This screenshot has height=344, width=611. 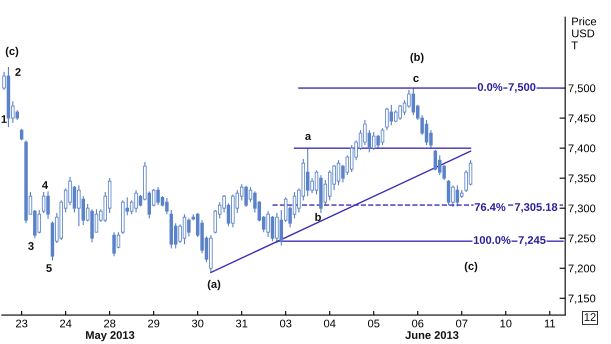 I want to click on x-tick-label: 06, so click(x=418, y=324).